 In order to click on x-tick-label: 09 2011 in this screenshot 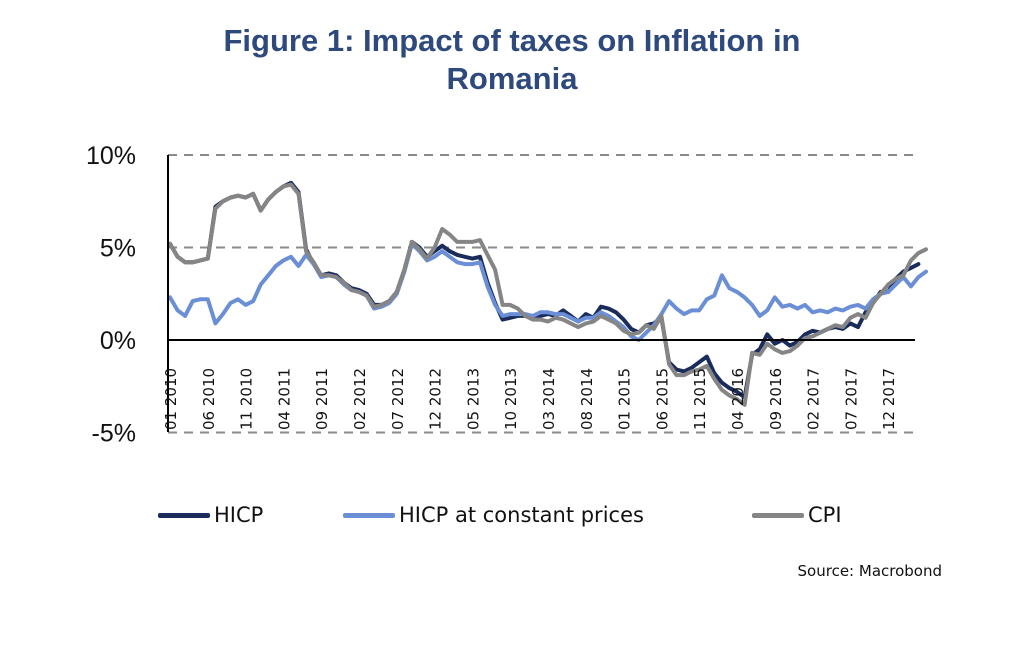, I will do `click(322, 399)`.